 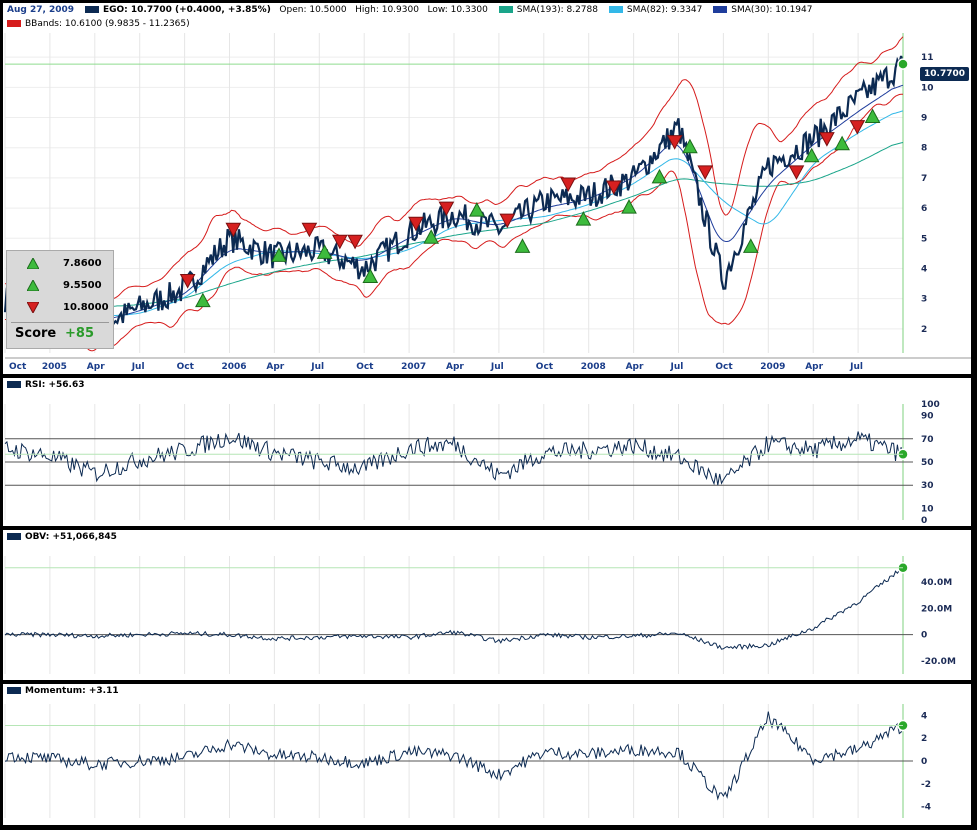 What do you see at coordinates (14, 23) in the screenshot?
I see `bbands-swatch` at bounding box center [14, 23].